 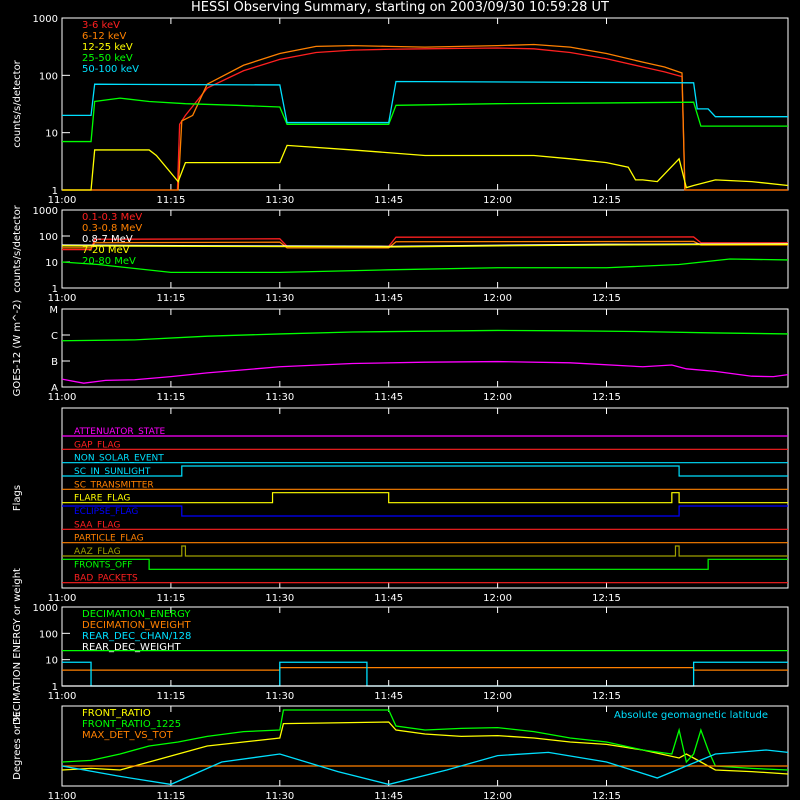 What do you see at coordinates (54, 388) in the screenshot?
I see `y-tick-label: A` at bounding box center [54, 388].